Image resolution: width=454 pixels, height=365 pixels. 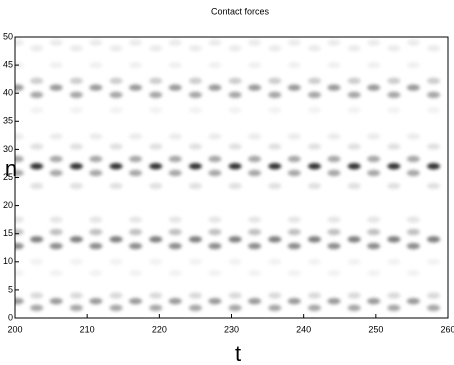 What do you see at coordinates (11, 168) in the screenshot?
I see `y-axis-label: n` at bounding box center [11, 168].